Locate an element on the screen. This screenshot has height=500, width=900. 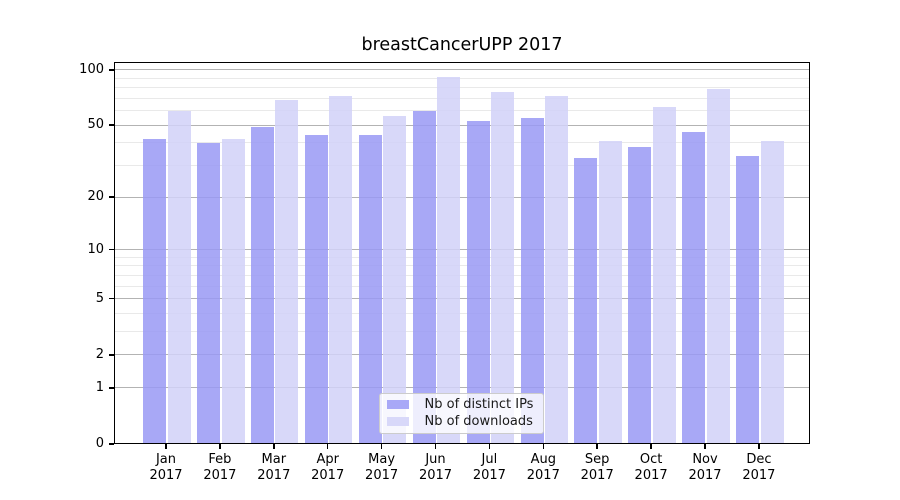
legend-item-distinct-ips: Nb of distinct IPs is located at coordinates (462, 405).